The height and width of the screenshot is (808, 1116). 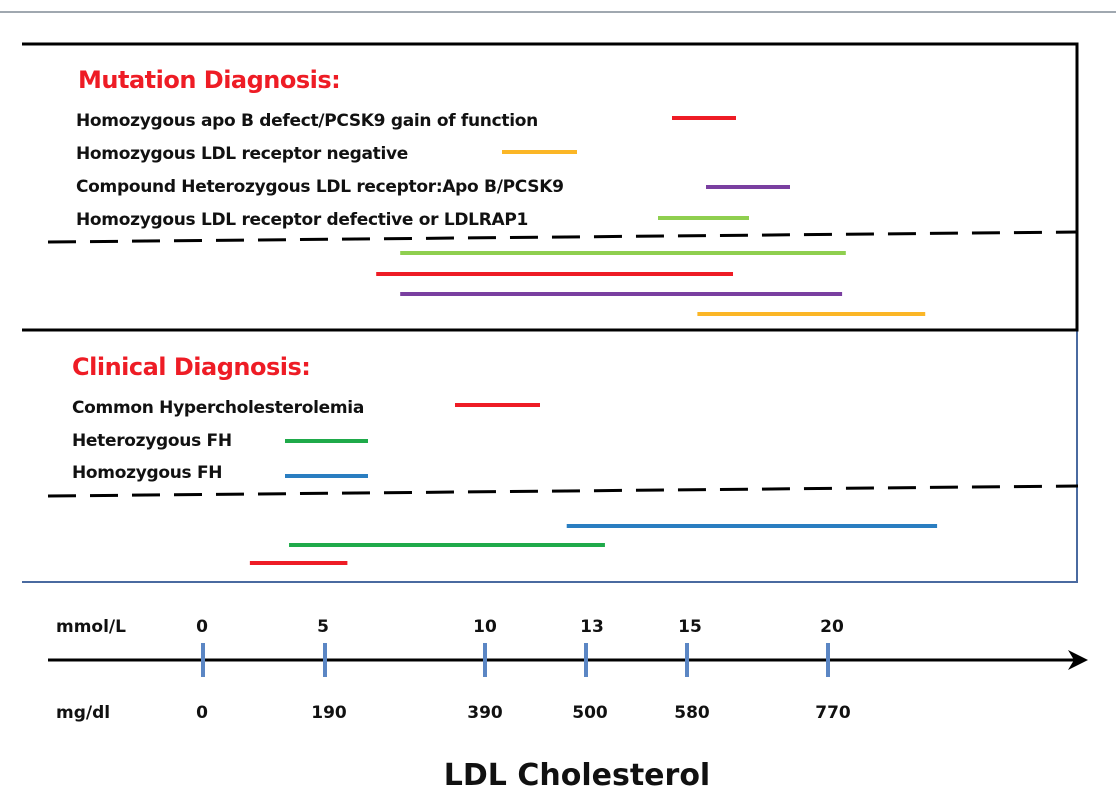 I want to click on clinical-legend-label: Homozygous FH, so click(x=147, y=473).